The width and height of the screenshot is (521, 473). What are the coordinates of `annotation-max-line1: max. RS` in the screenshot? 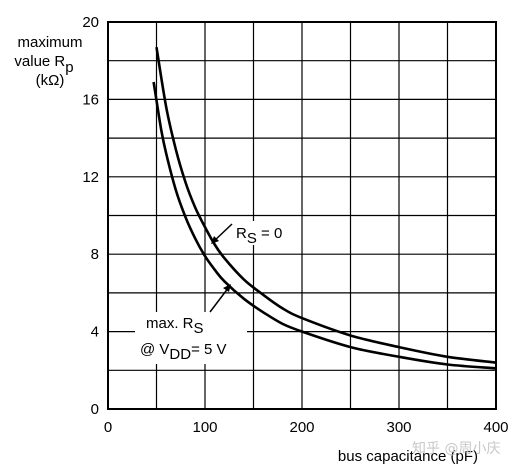 It's located at (175, 326).